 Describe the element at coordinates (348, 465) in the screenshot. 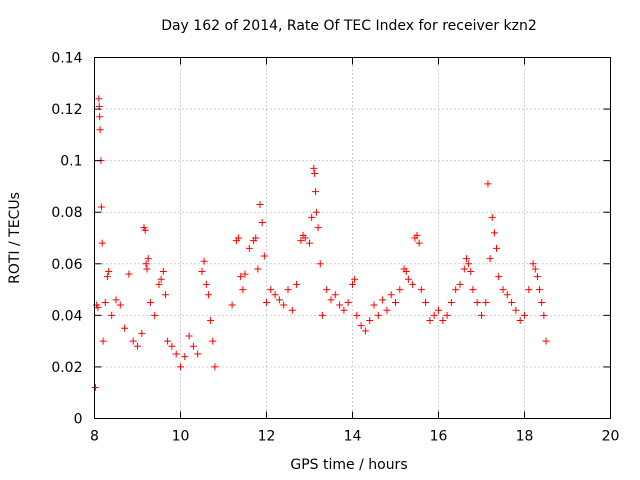

I see `x-axis-label: GPS time / hours` at that location.